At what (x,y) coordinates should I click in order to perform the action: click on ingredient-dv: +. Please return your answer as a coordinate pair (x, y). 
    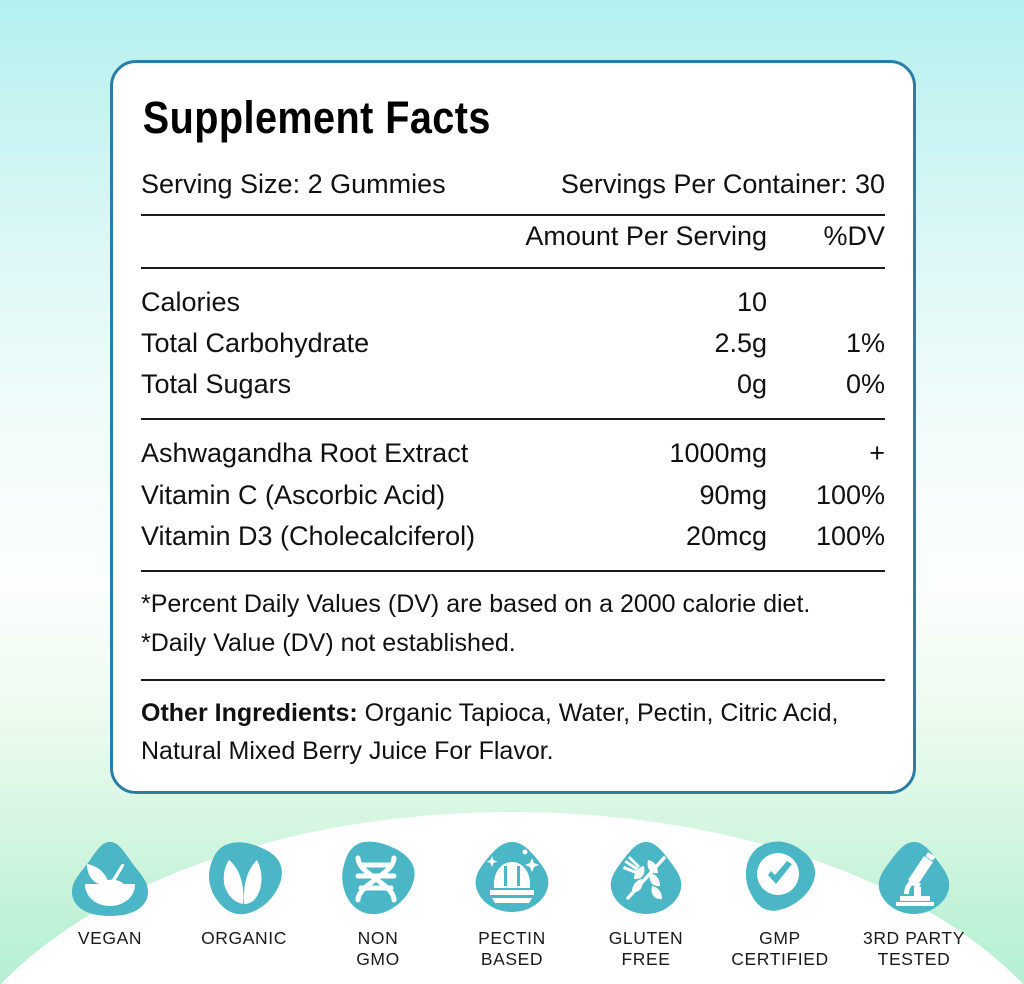
    Looking at the image, I should click on (877, 453).